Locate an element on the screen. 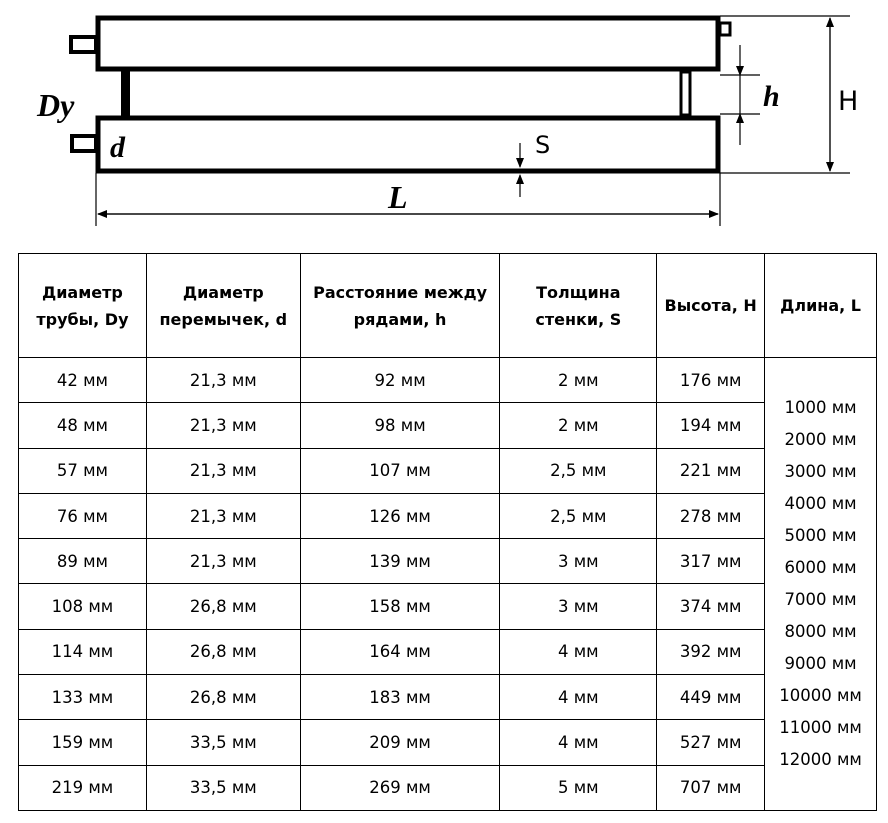 The width and height of the screenshot is (888, 823). table-cell: 108 мм is located at coordinates (82, 606).